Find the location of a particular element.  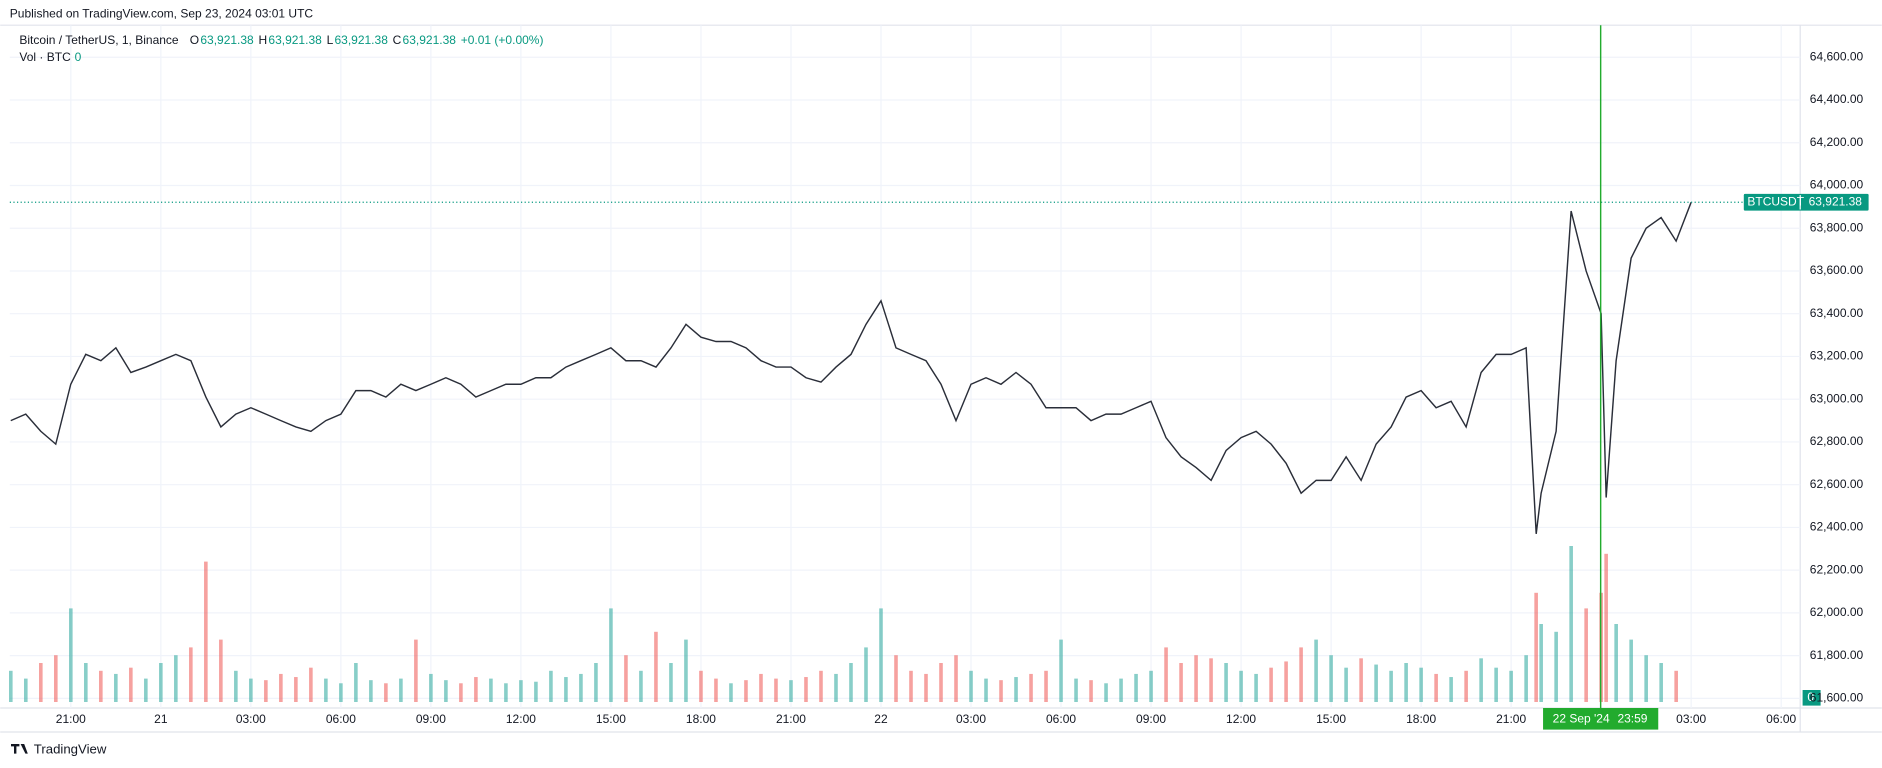

y-tick-label: 63,800.00 is located at coordinates (1837, 227).